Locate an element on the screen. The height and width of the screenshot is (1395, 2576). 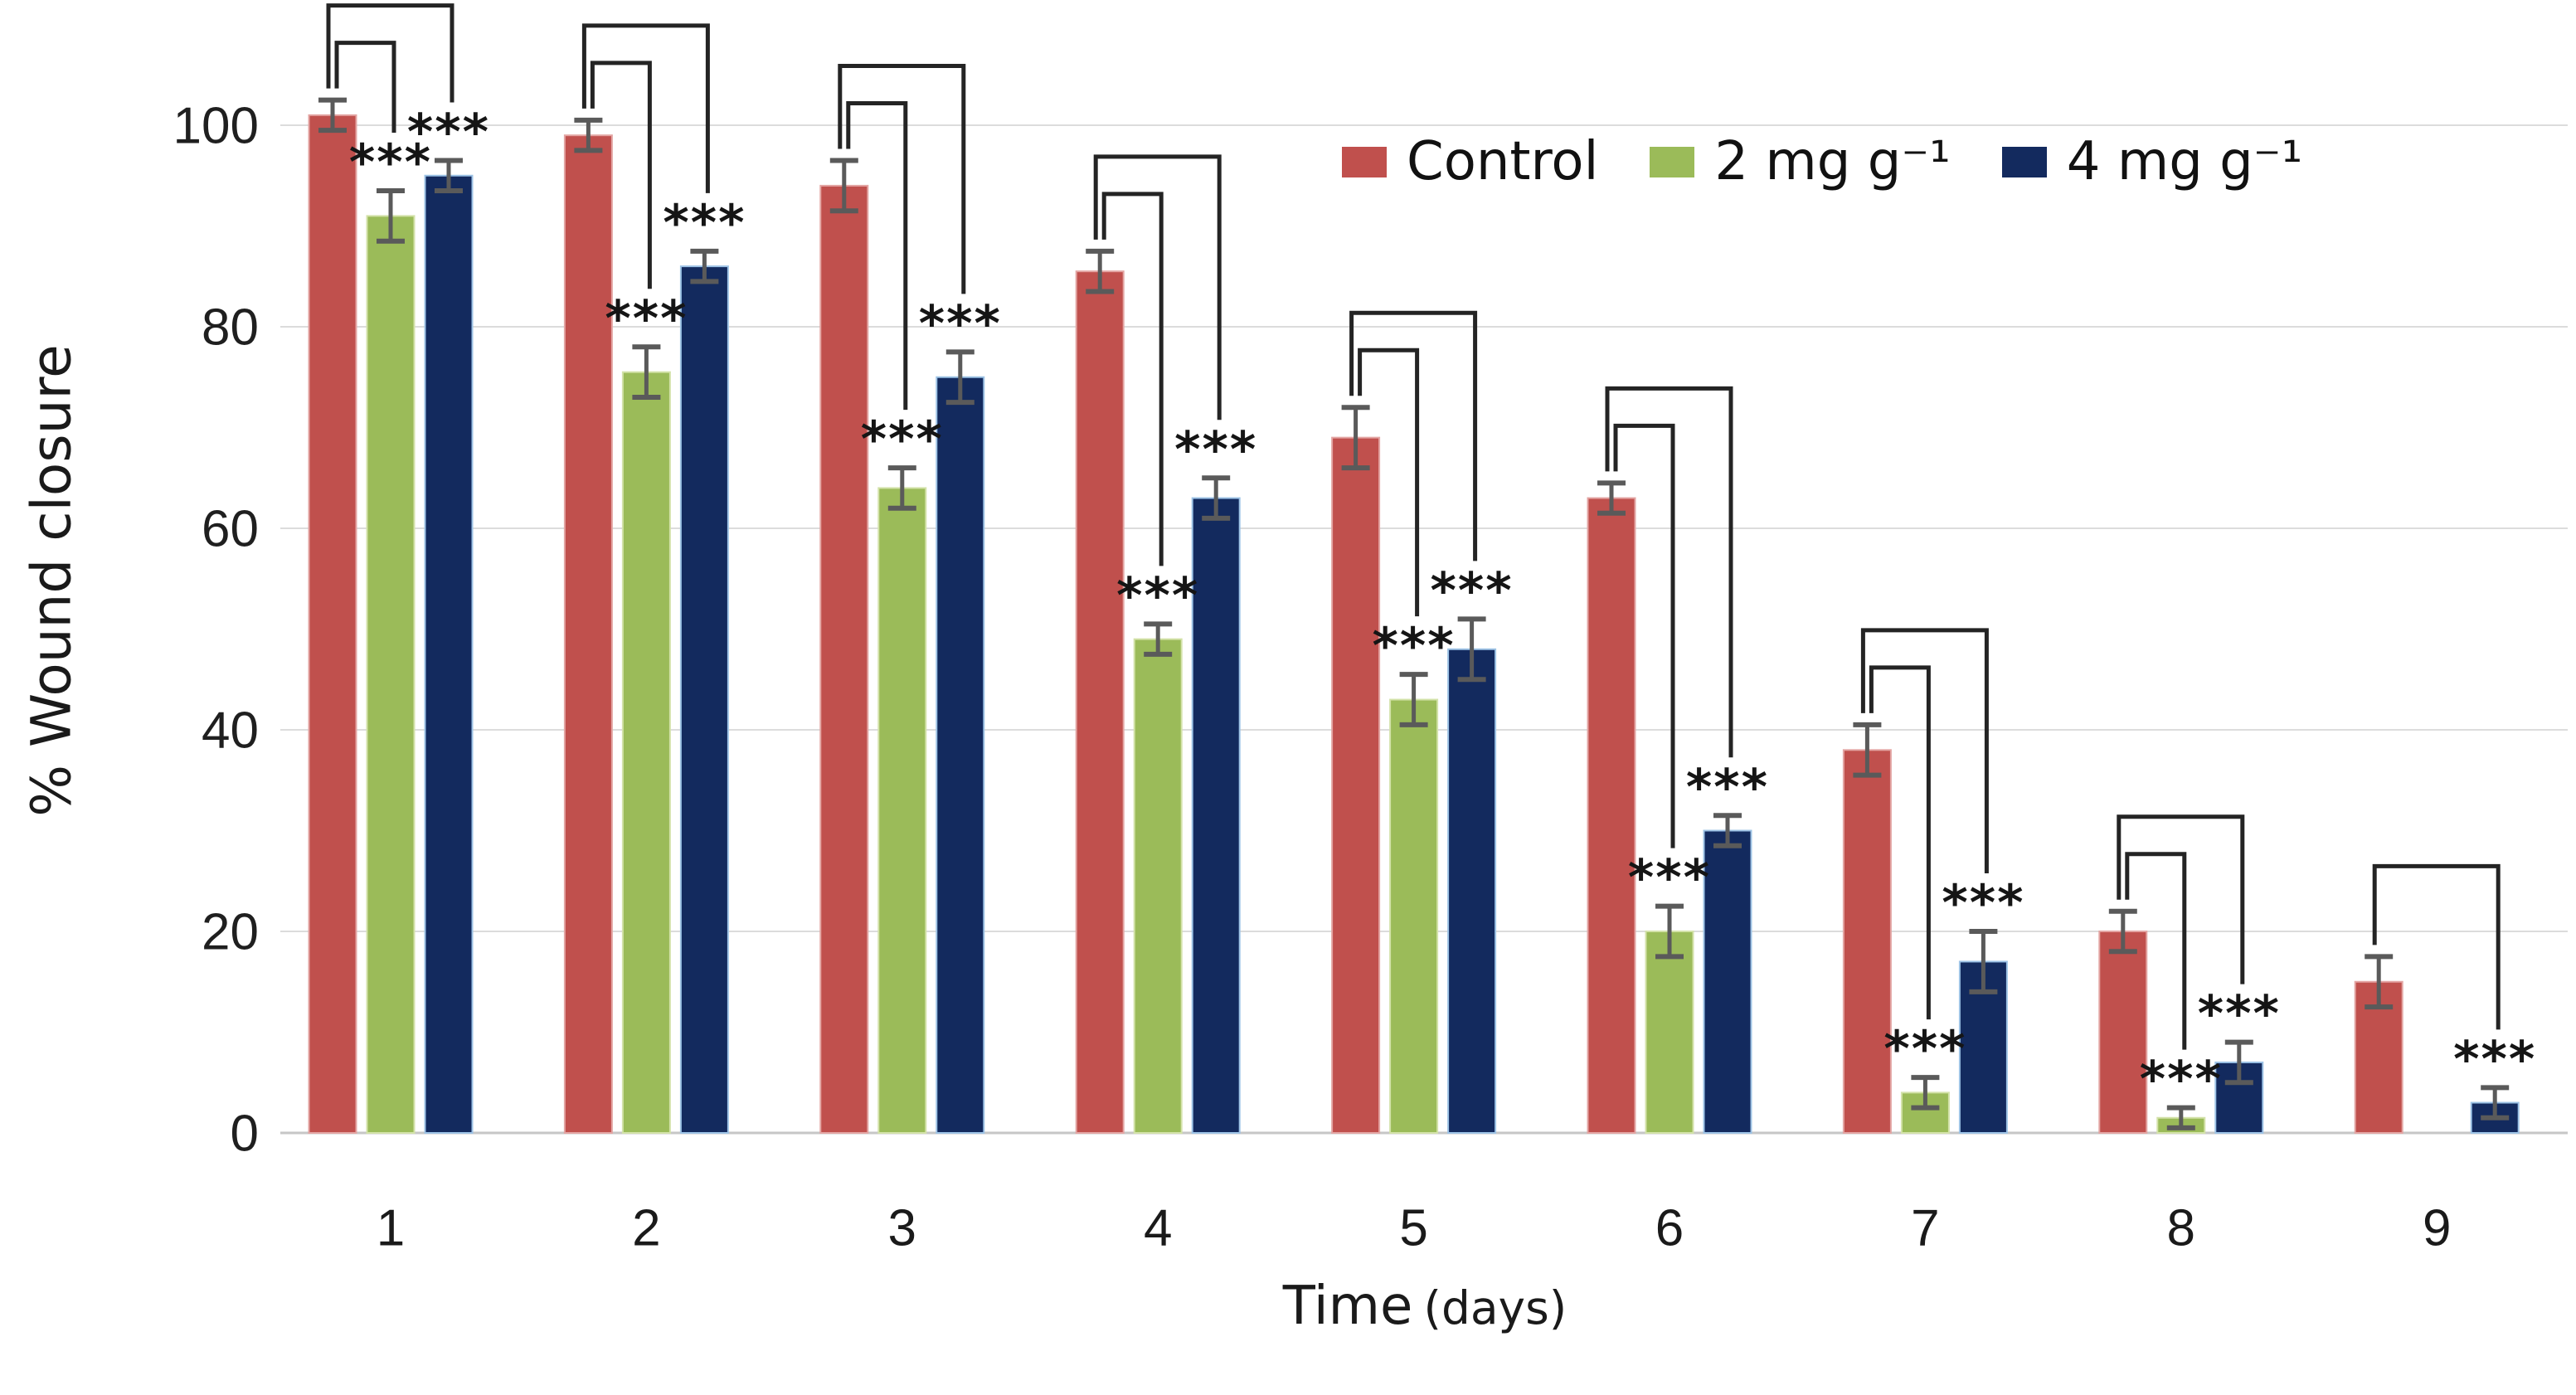
x-axis-title-unit: (days) is located at coordinates (1495, 1307).